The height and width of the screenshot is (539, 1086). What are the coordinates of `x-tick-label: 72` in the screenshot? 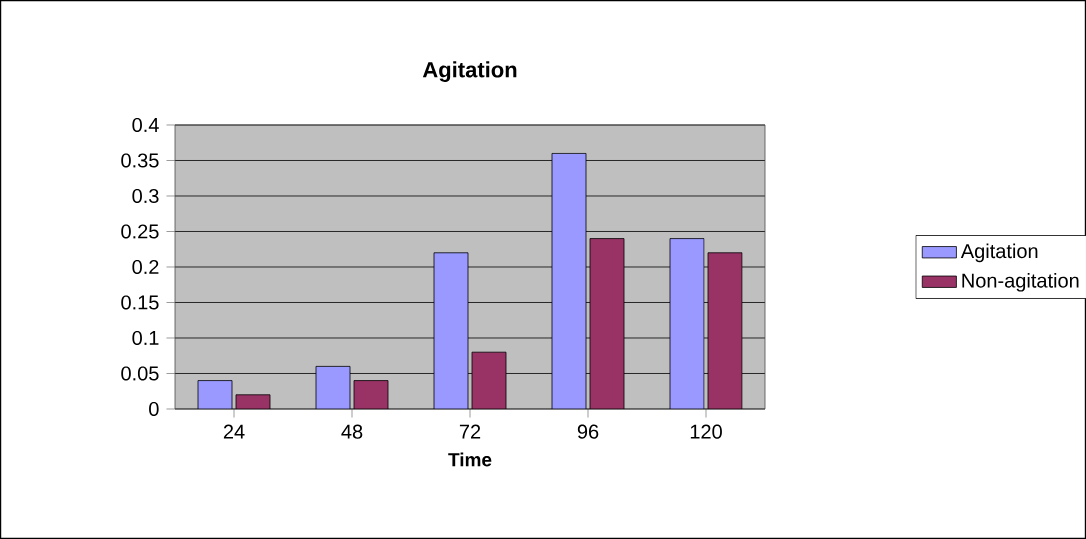 It's located at (470, 431).